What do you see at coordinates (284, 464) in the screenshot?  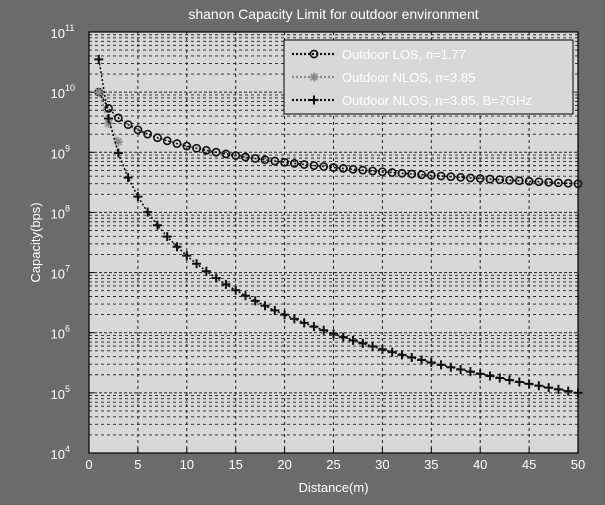 I see `x-tick-label: 20` at bounding box center [284, 464].